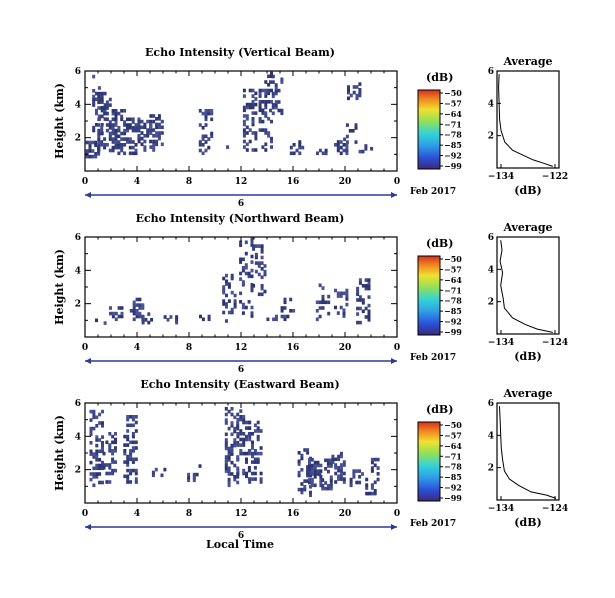  I want to click on echo-cells, so click(233, 281).